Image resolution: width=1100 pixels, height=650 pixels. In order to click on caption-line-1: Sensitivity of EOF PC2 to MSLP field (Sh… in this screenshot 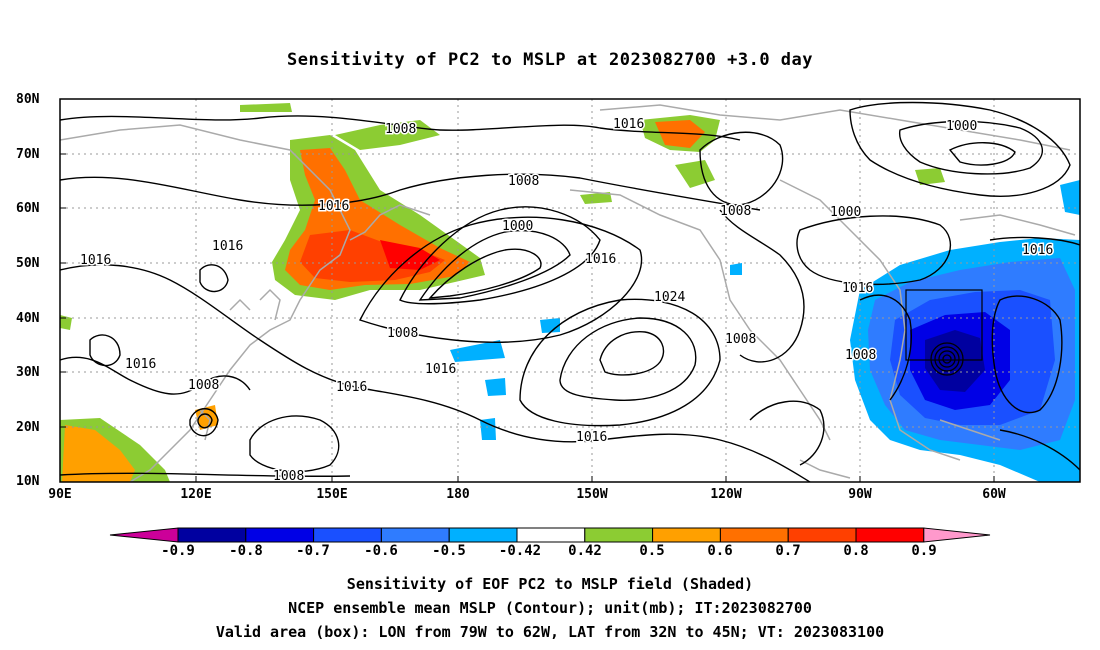, I will do `click(550, 584)`.